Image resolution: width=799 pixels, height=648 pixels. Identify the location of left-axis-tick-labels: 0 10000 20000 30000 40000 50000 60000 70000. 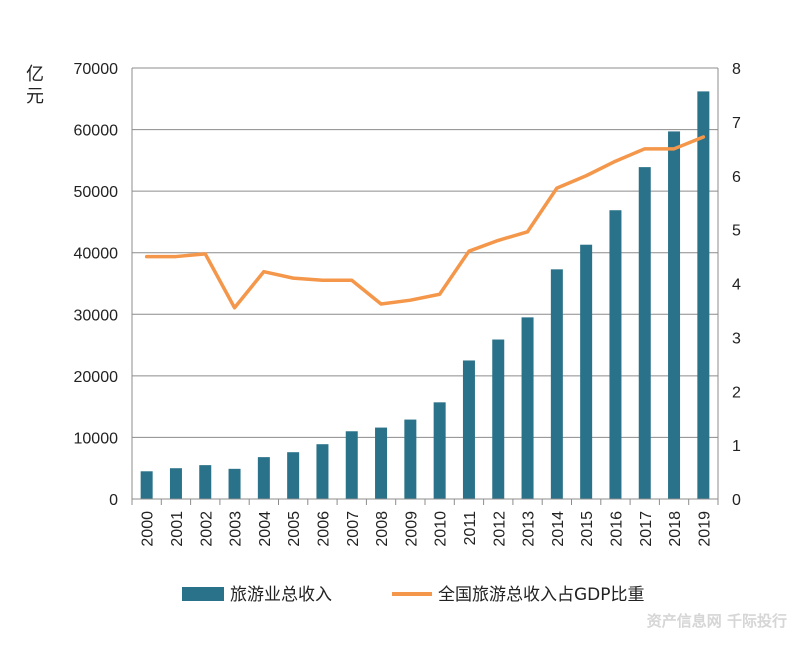
(96, 285).